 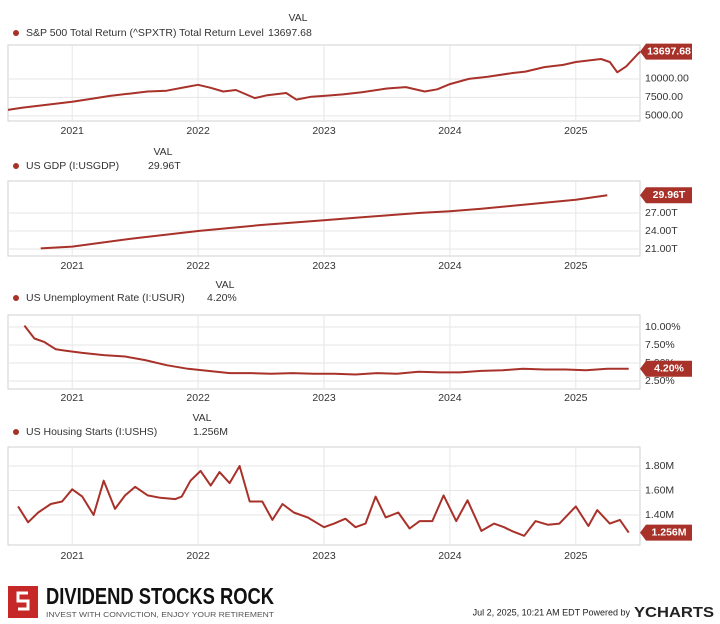 What do you see at coordinates (659, 490) in the screenshot?
I see `y-tick-label: 1.60M` at bounding box center [659, 490].